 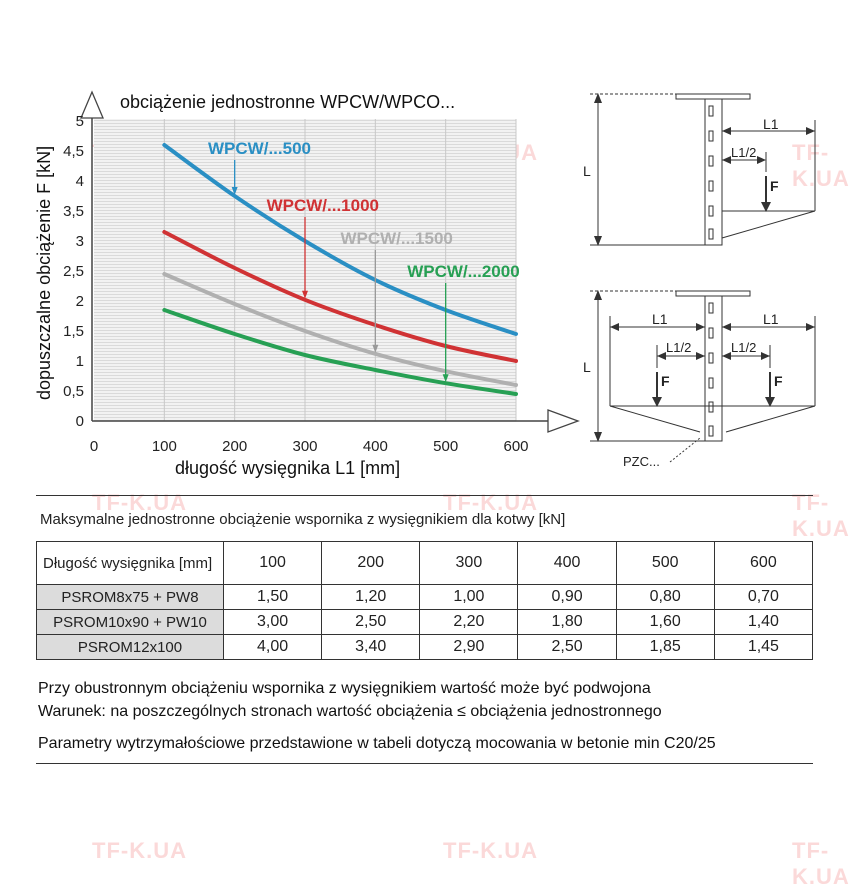 What do you see at coordinates (469, 563) in the screenshot?
I see `column-header: 300` at bounding box center [469, 563].